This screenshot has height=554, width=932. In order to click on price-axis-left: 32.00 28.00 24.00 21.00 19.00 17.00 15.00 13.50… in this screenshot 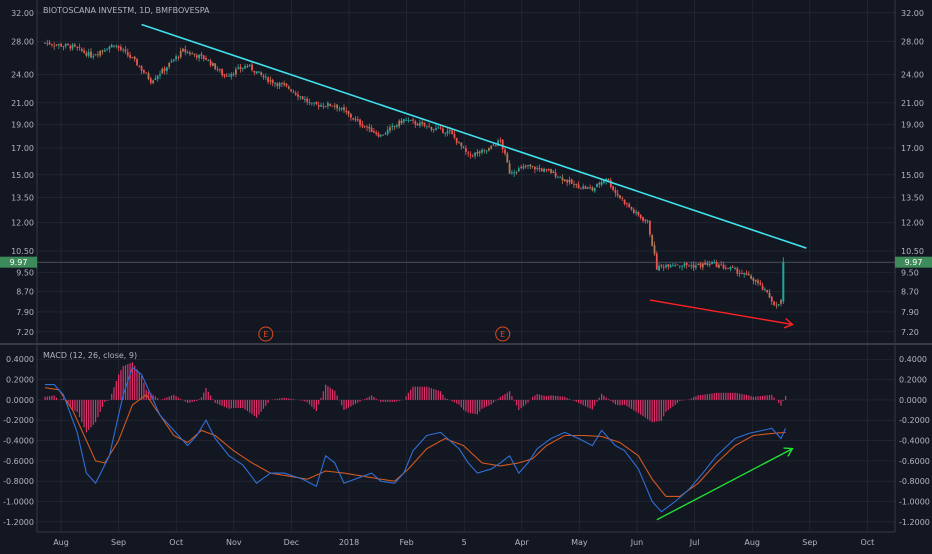, I will do `click(22, 173)`.